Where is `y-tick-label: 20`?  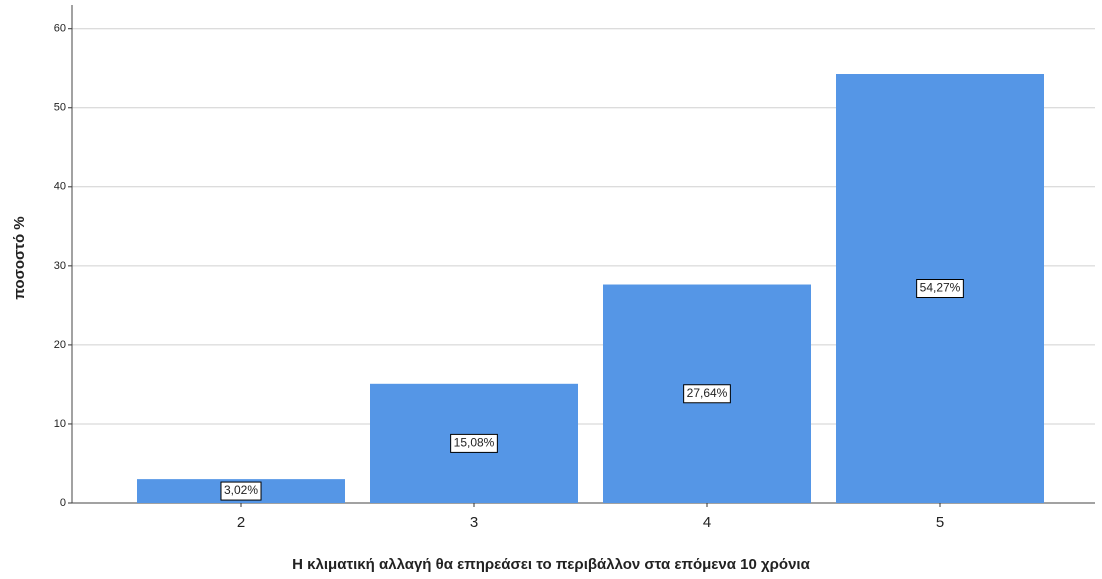 y-tick-label: 20 is located at coordinates (60, 345).